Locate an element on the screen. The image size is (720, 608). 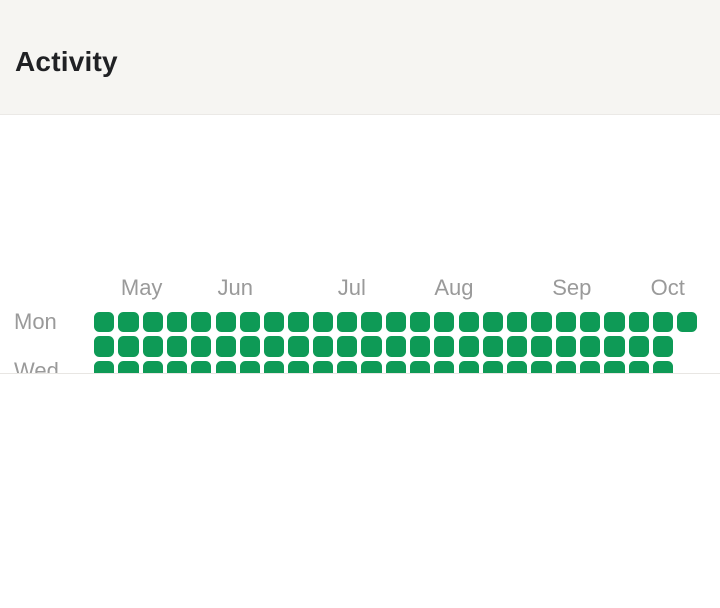
month-label: Sep is located at coordinates (572, 287).